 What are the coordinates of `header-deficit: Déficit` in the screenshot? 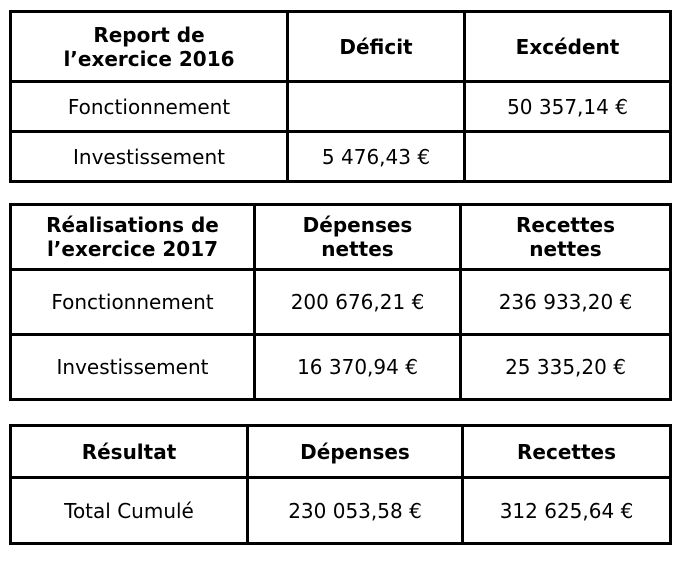 It's located at (376, 46).